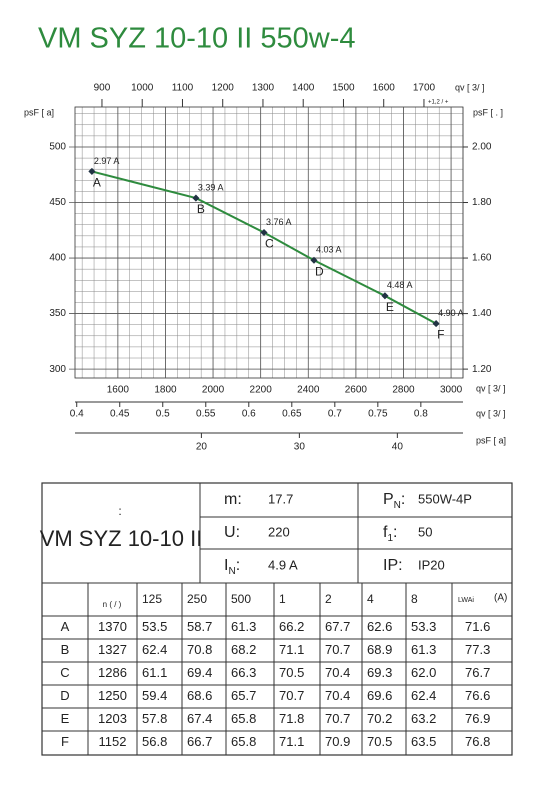  I want to click on point-cell: B, so click(65, 649).